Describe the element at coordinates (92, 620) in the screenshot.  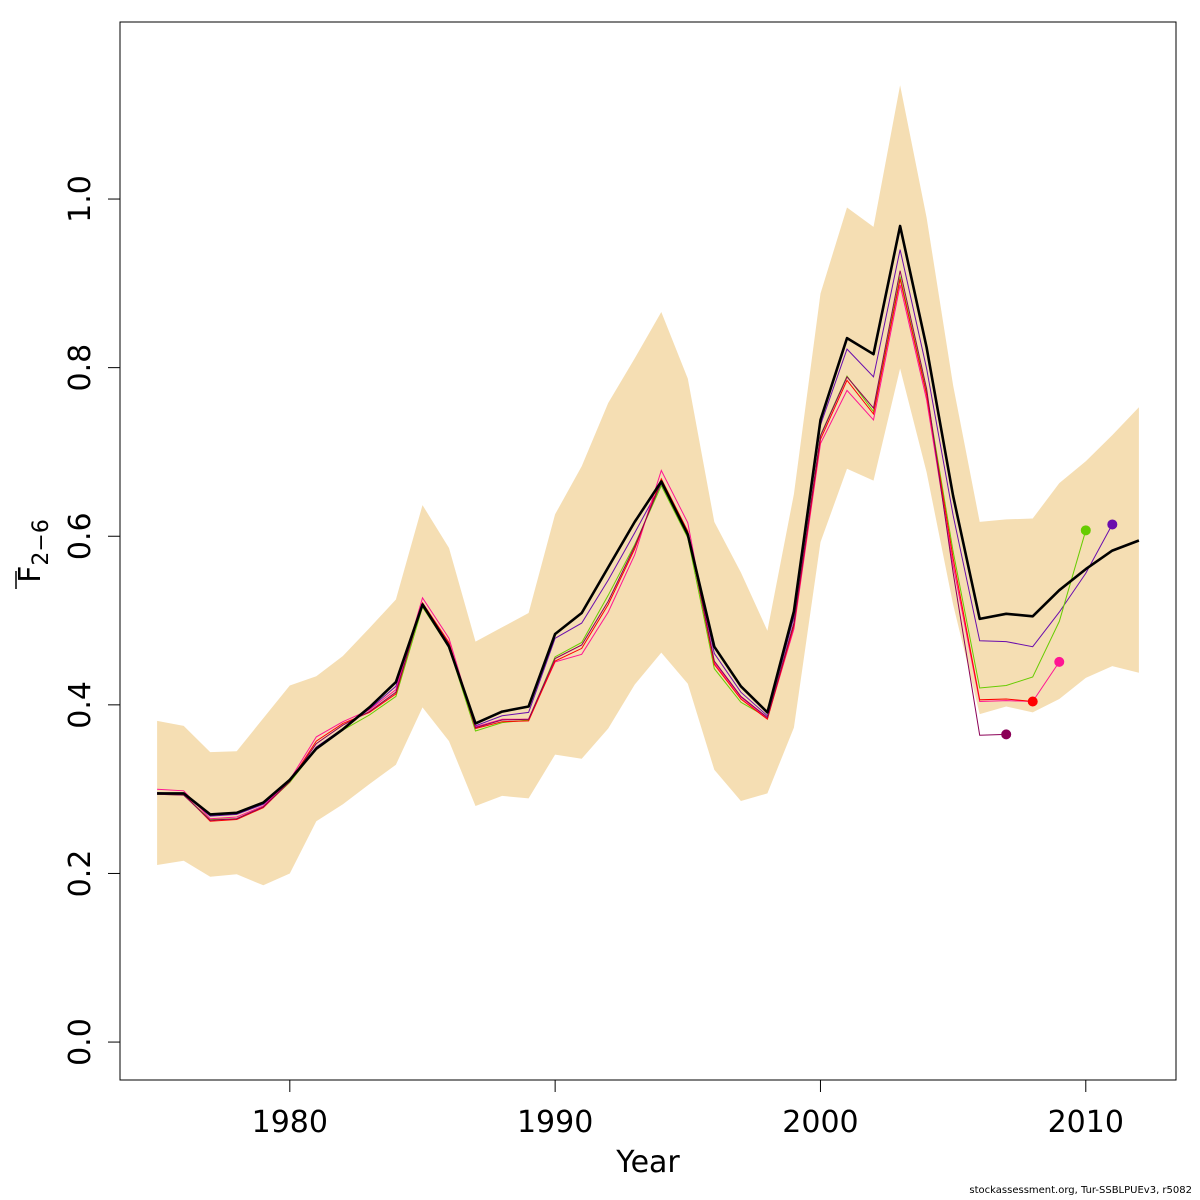
I see `y-axis: 0.0 0.2 0.4 0.6 0.8 1.0` at that location.